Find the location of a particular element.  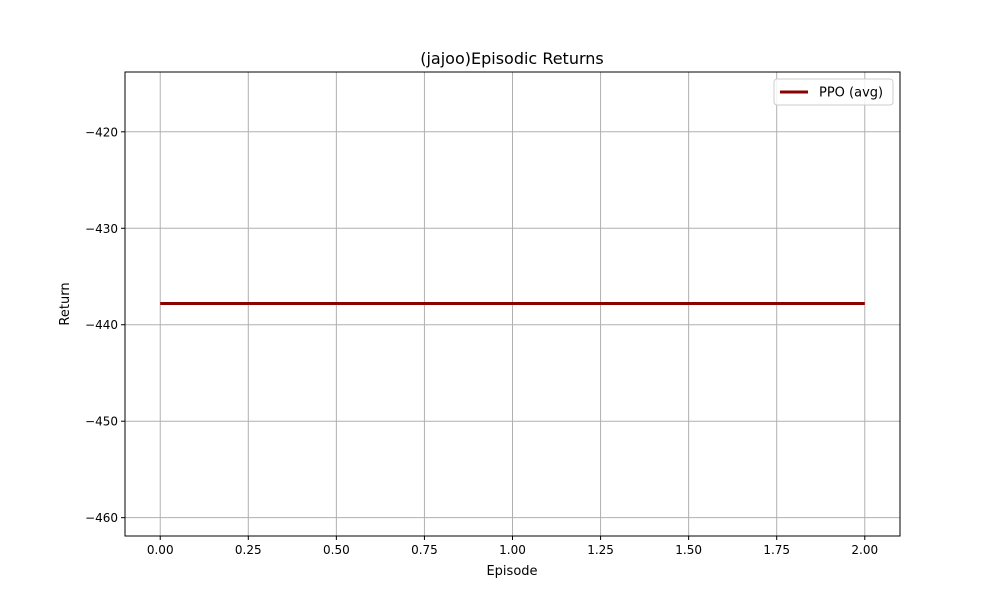

x-tick-label: 2.00 is located at coordinates (864, 550).